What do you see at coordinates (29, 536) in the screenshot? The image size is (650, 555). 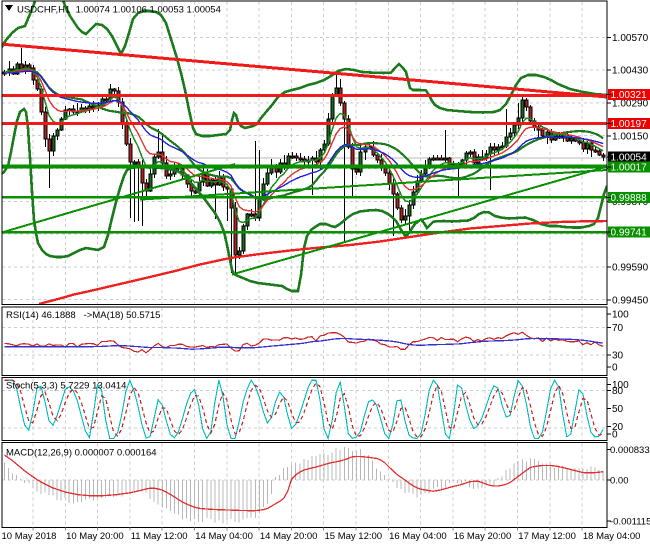 I see `svg-text: 10 May 2018` at bounding box center [29, 536].